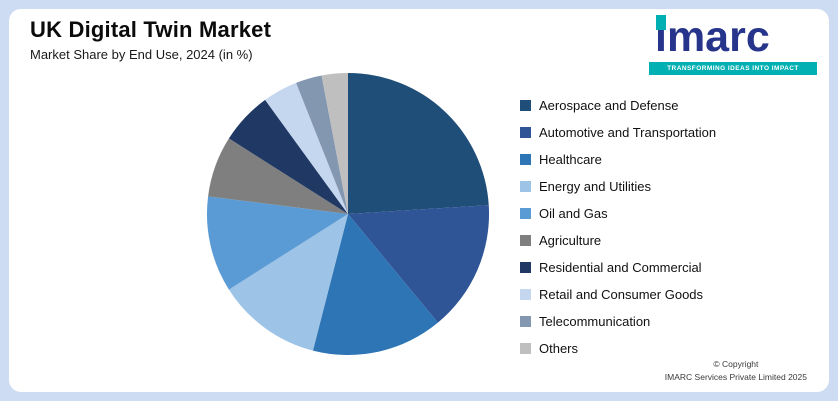 The height and width of the screenshot is (401, 838). Describe the element at coordinates (735, 377) in the screenshot. I see `copyright-line2: IMARC Services Private Limited 2025` at that location.